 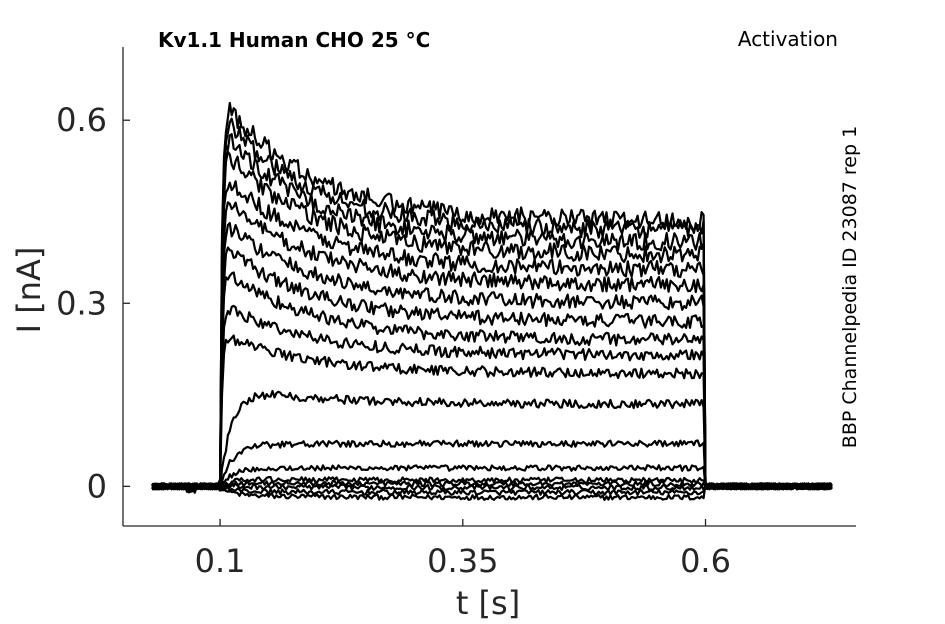 What do you see at coordinates (81, 120) in the screenshot?
I see `y-tick-label: 0.6` at bounding box center [81, 120].